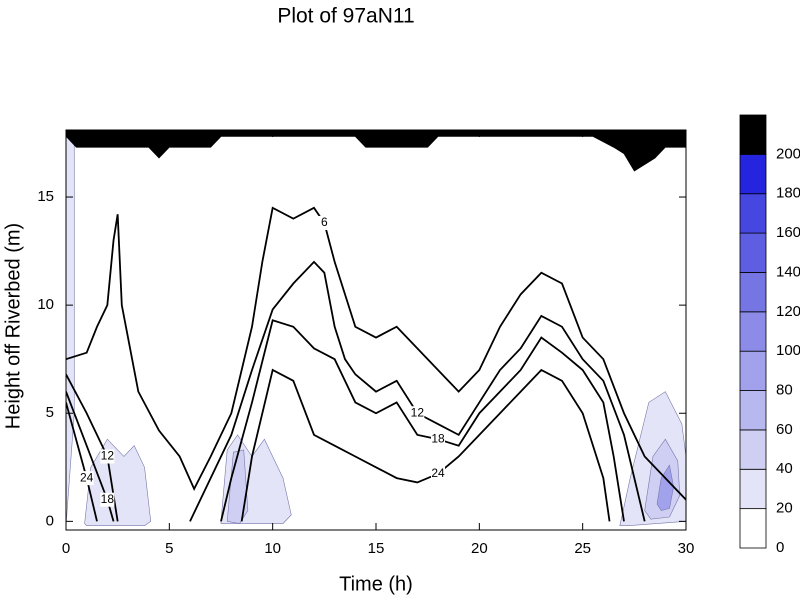 The height and width of the screenshot is (605, 800). I want to click on colorbar-tick-label: 40, so click(784, 468).